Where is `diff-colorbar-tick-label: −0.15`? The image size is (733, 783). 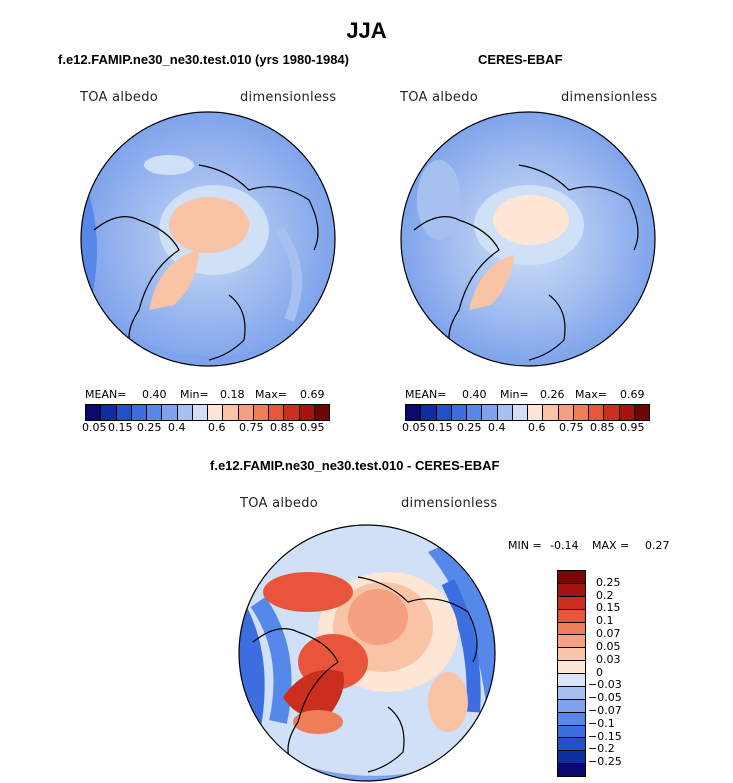
diff-colorbar-tick-label: −0.15 is located at coordinates (605, 736).